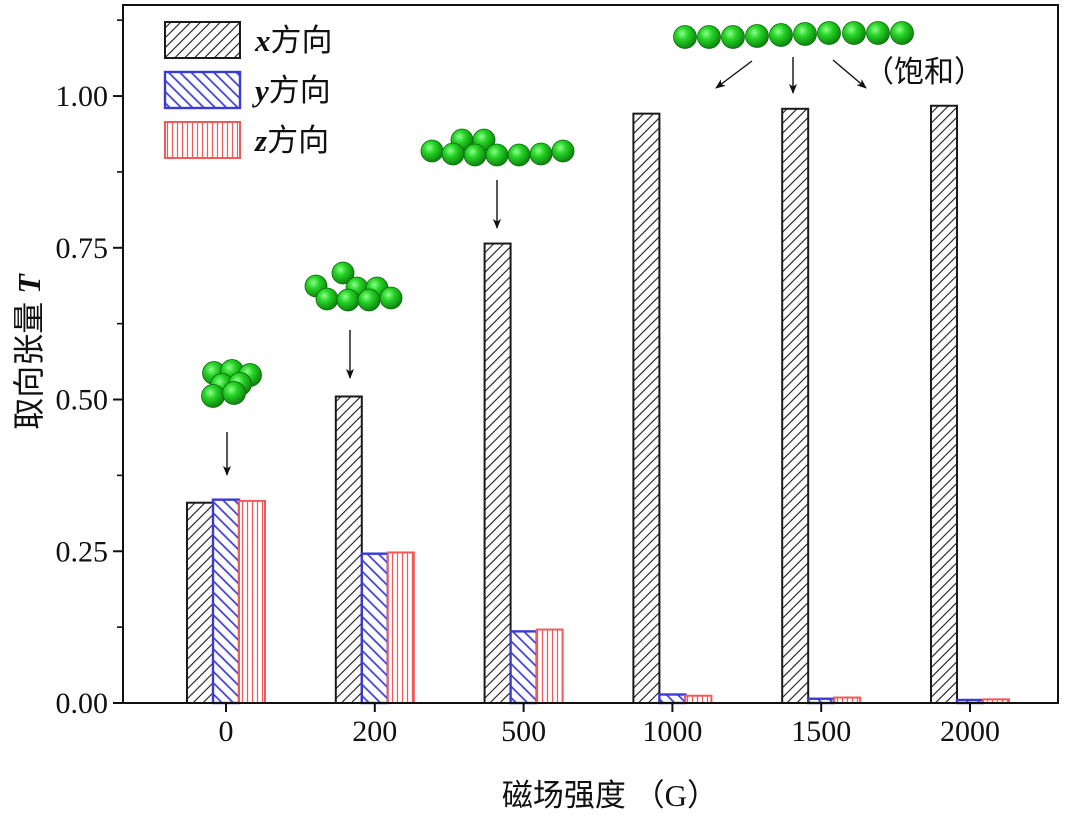 The width and height of the screenshot is (1076, 817). Describe the element at coordinates (970, 731) in the screenshot. I see `x-tick-label: 2000` at that location.